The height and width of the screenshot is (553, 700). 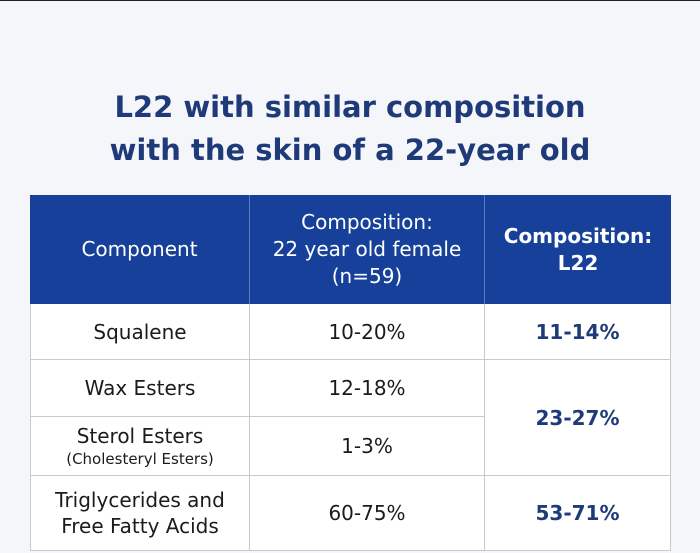 I want to click on header-component: Component, so click(x=140, y=249).